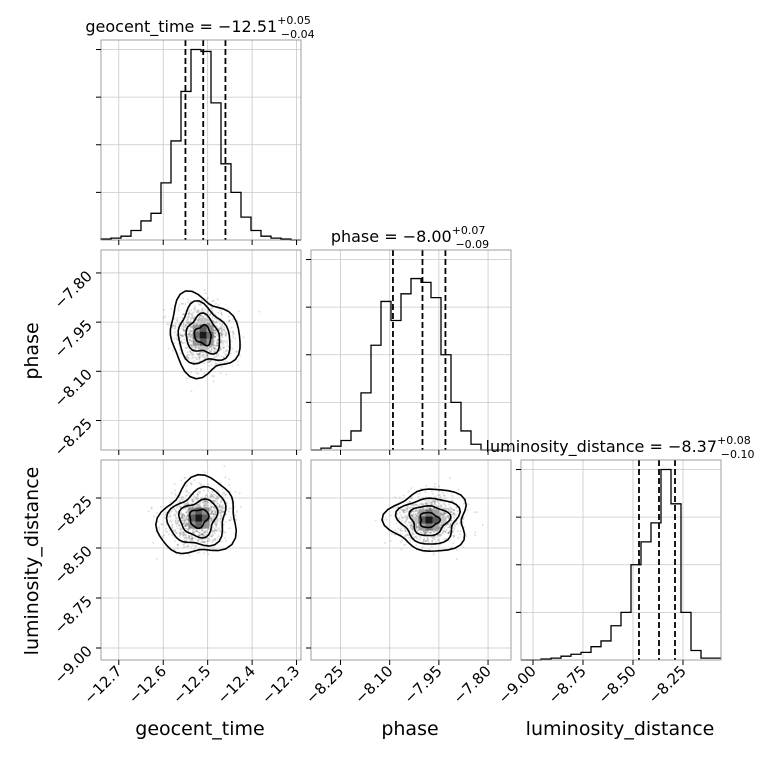 Image resolution: width=760 pixels, height=760 pixels. Describe the element at coordinates (472, 684) in the screenshot. I see `x-tick-label: −7.80` at that location.